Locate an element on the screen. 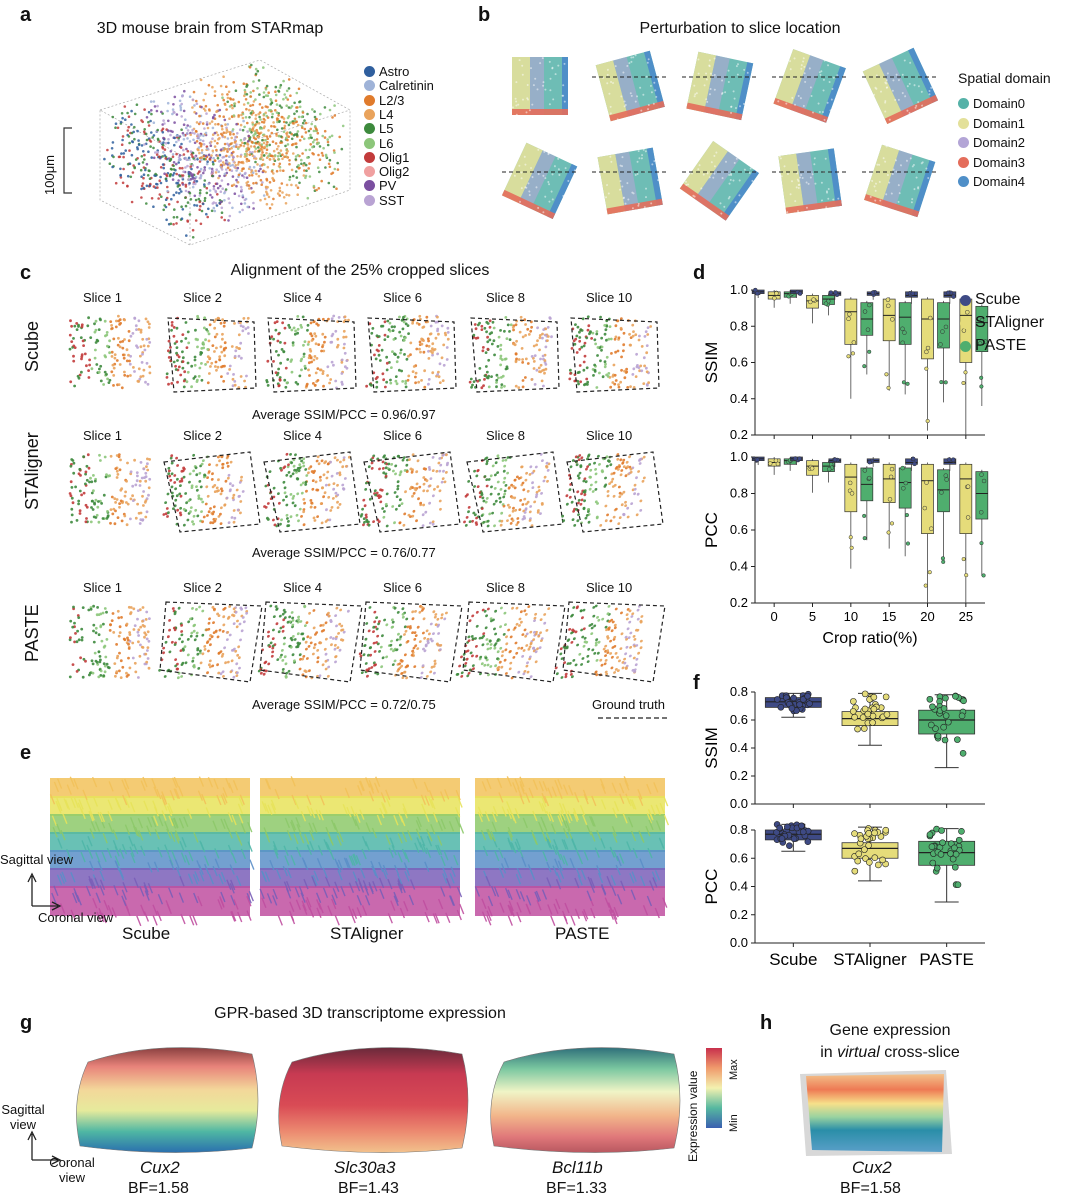 This screenshot has width=1080, height=1200. box-body is located at coordinates (927, 329).